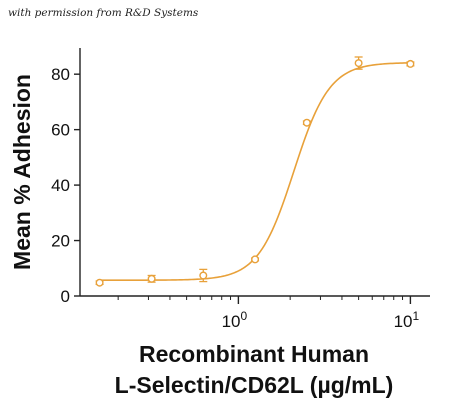 The image size is (450, 405). I want to click on y-tick-label: 80, so click(60, 74).